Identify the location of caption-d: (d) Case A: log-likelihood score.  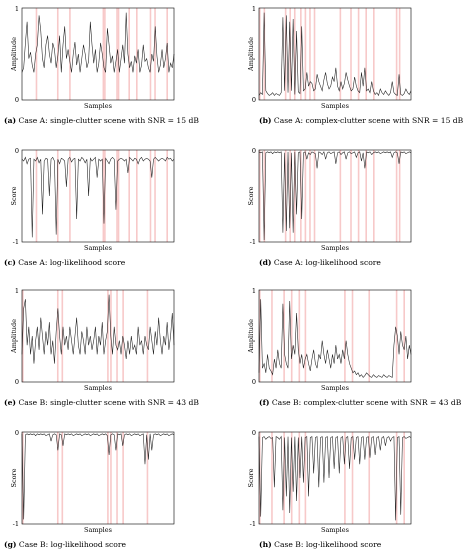
(320, 263).